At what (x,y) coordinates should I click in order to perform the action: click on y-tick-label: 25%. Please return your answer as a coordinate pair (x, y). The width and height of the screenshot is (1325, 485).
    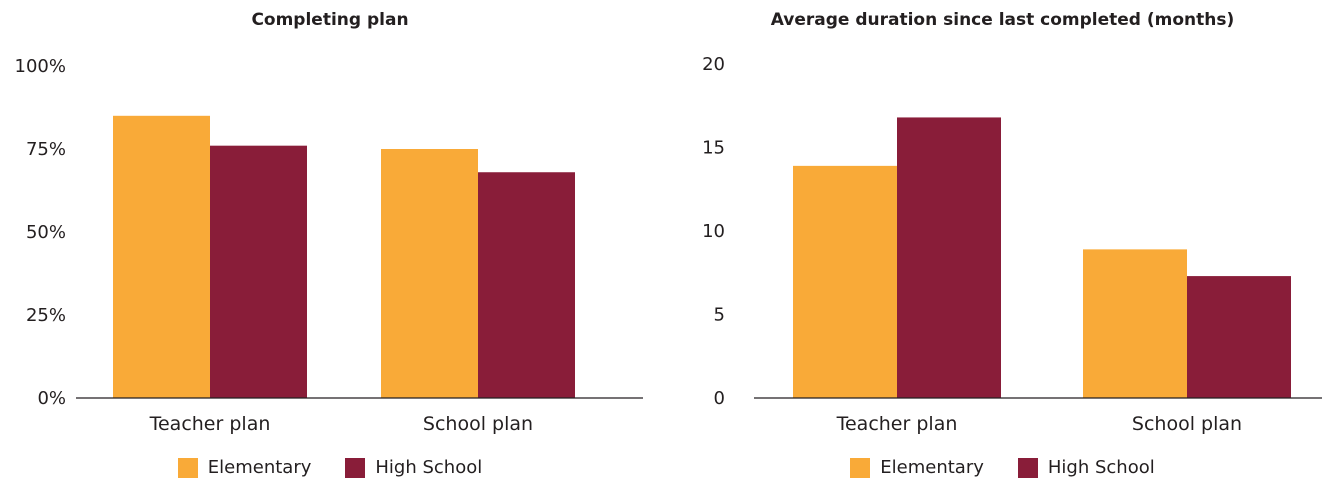
    Looking at the image, I should click on (46, 315).